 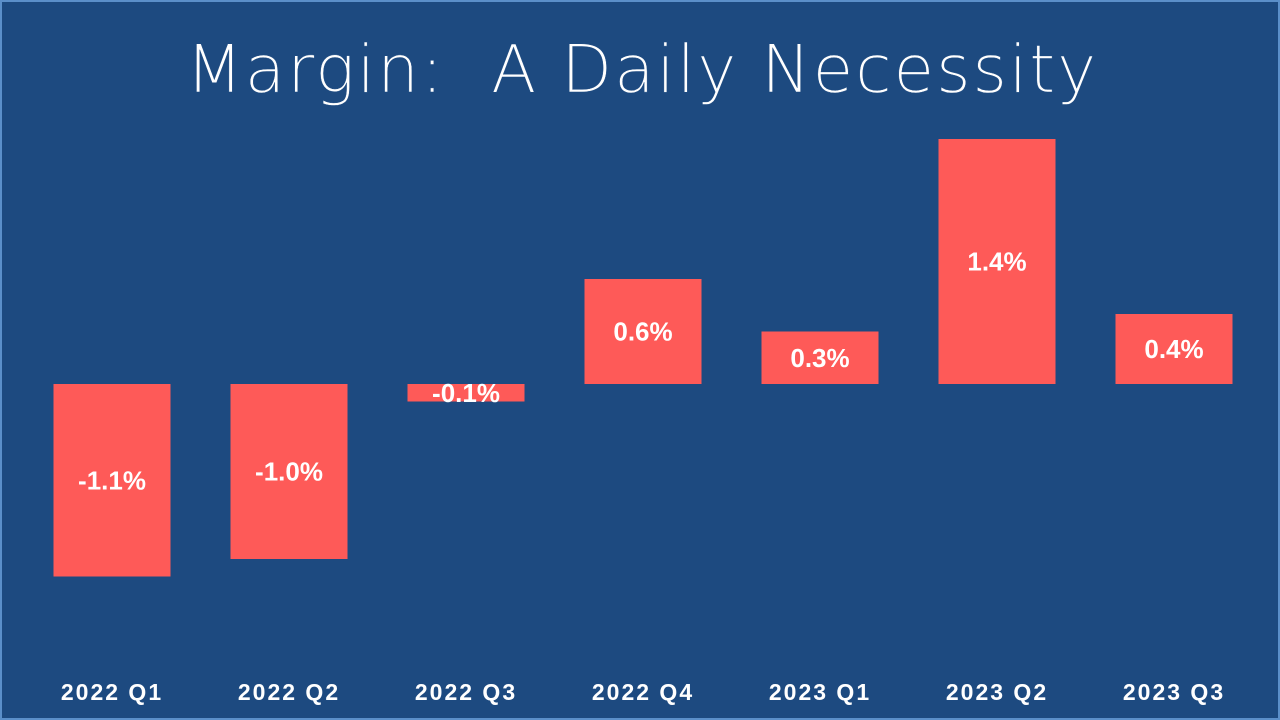 What do you see at coordinates (642, 69) in the screenshot?
I see `chart-title: Margin: A Daily Necessity` at bounding box center [642, 69].